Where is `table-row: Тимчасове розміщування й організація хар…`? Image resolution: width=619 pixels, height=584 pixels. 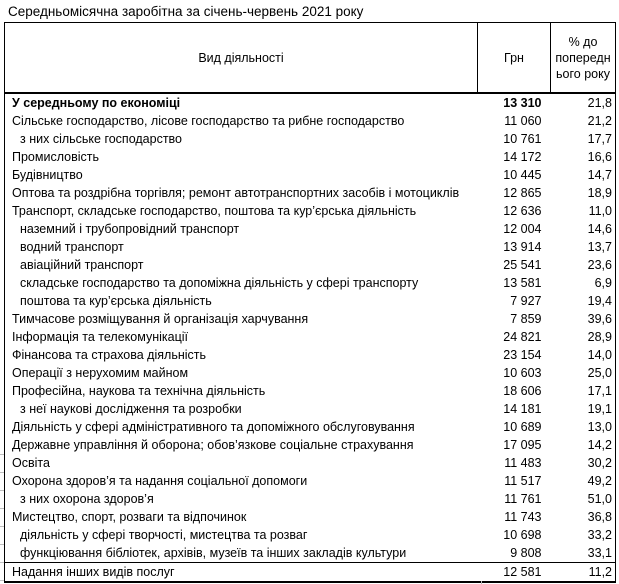 table-row: Тимчасове розміщування й організація хар… is located at coordinates (310, 319).